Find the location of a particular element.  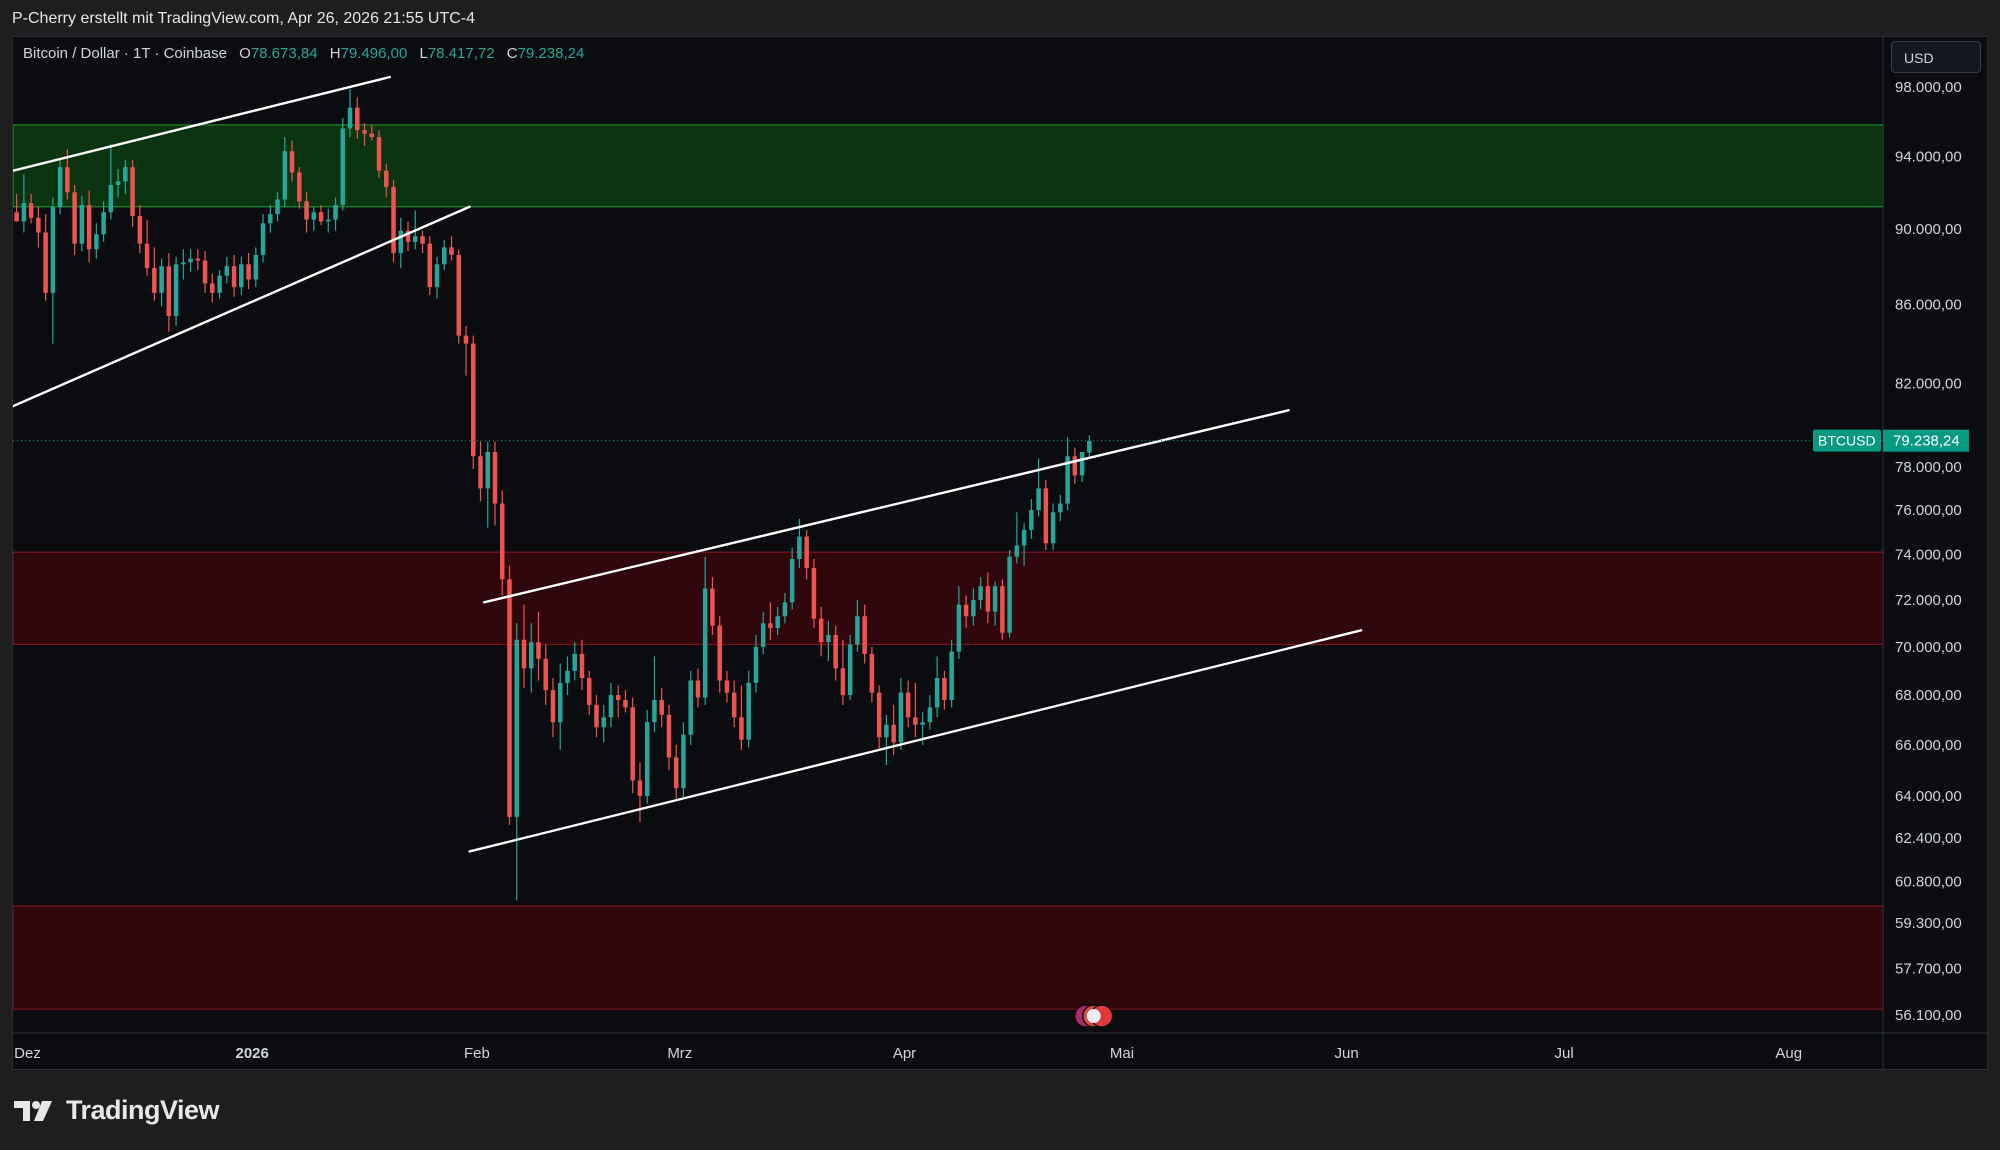

flag-icon is located at coordinates (1093, 1016).